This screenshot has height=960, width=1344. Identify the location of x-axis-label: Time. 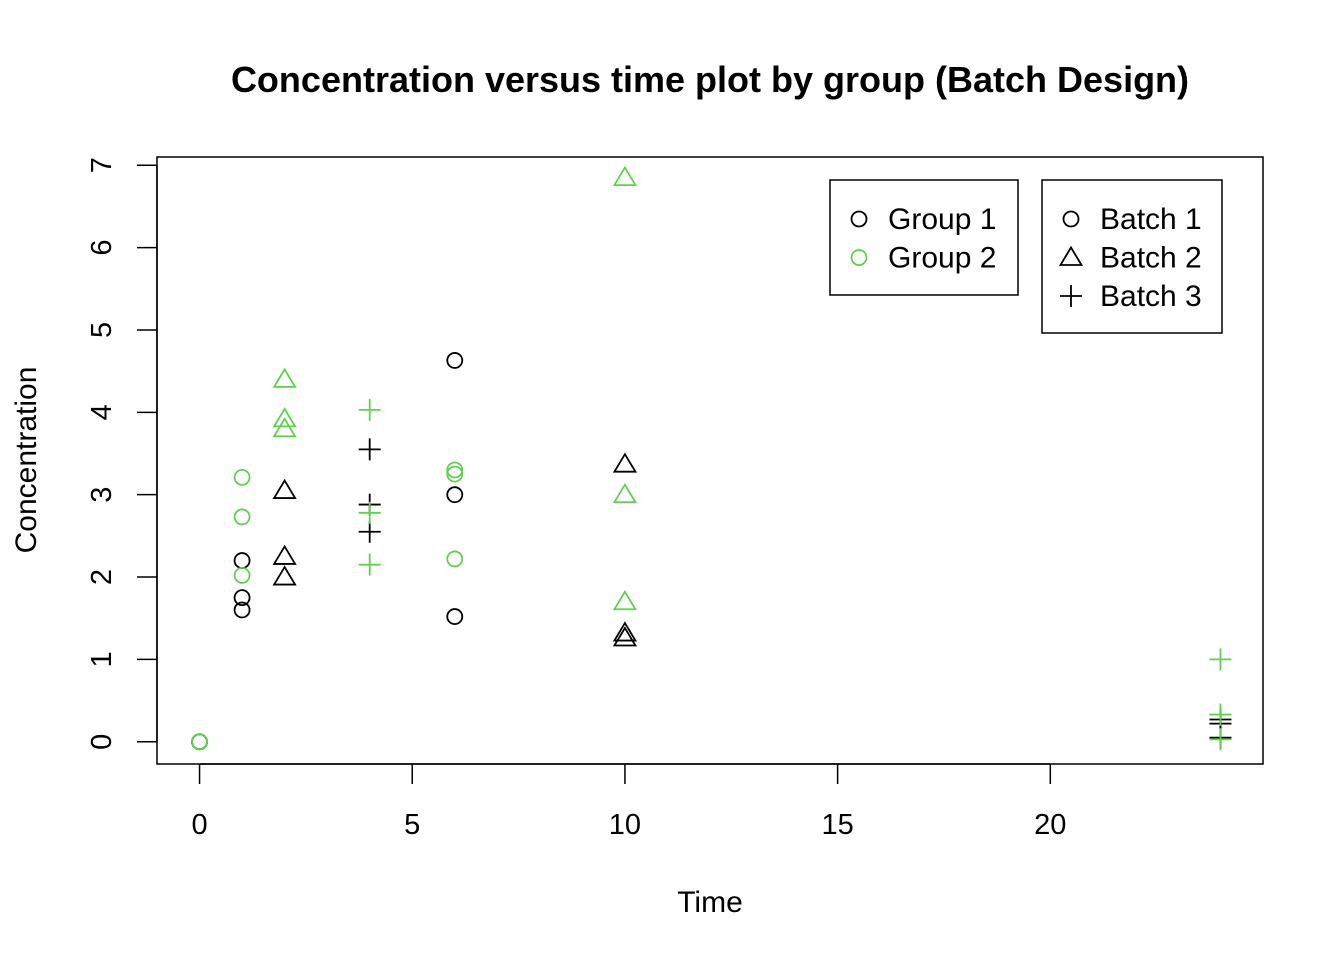
(710, 902).